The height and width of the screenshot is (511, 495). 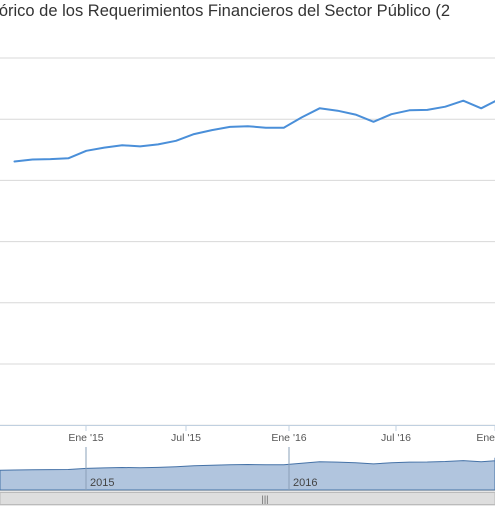 What do you see at coordinates (288, 438) in the screenshot?
I see `x-tick-label: Ene '16` at bounding box center [288, 438].